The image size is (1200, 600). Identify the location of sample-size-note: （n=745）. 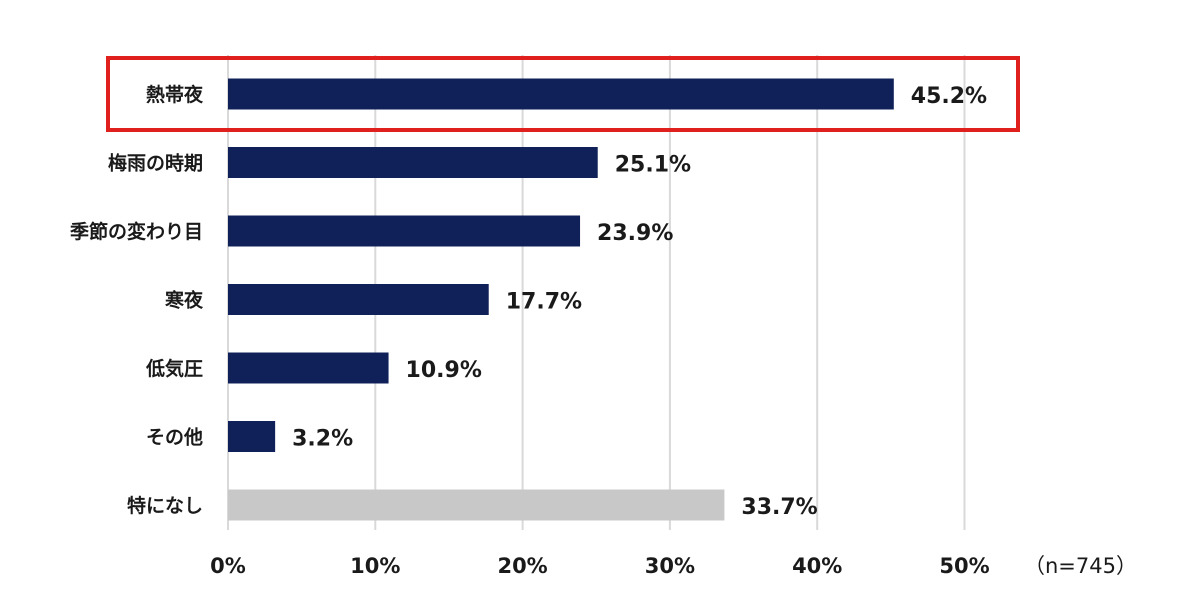
(1080, 566).